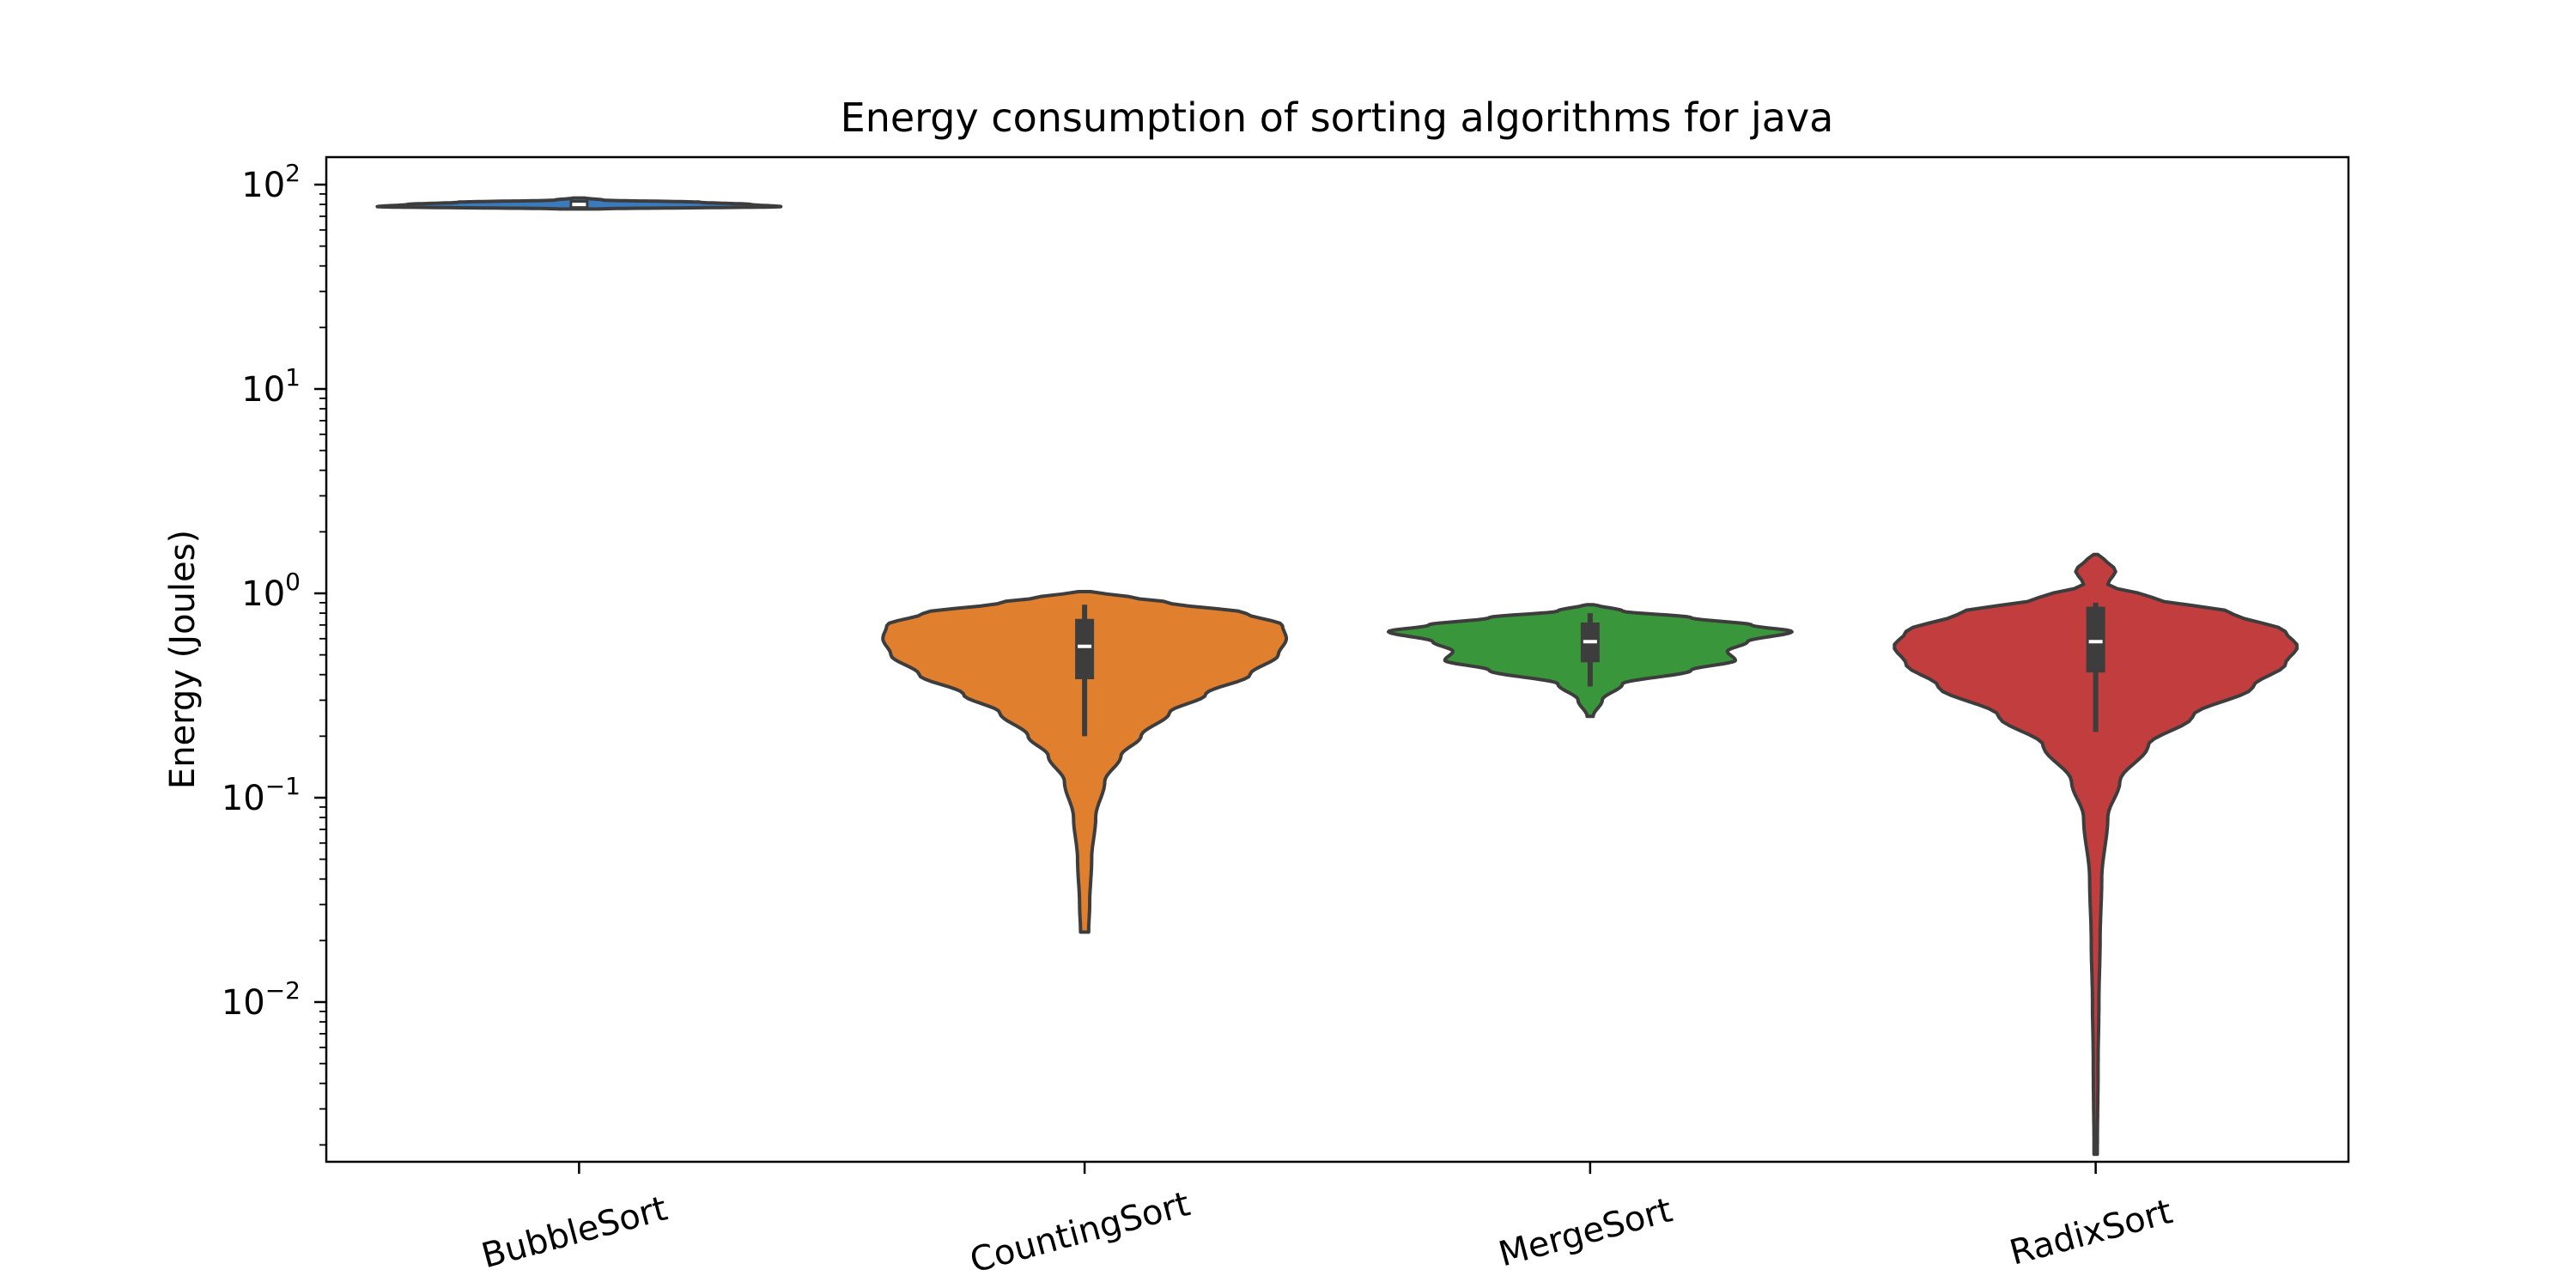 The height and width of the screenshot is (1288, 2576). What do you see at coordinates (261, 795) in the screenshot?
I see `y-tick-label: 10⁻¹` at bounding box center [261, 795].